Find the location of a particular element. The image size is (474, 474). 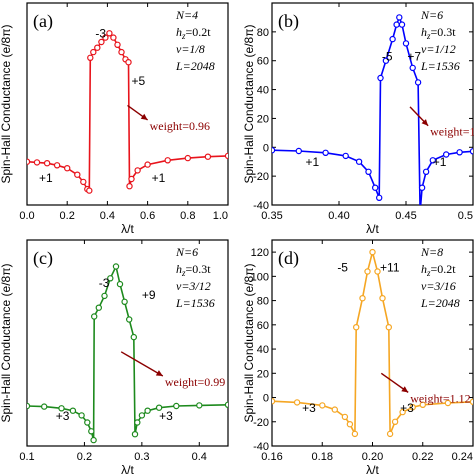

weight-arrow-head is located at coordinates (425, 122).